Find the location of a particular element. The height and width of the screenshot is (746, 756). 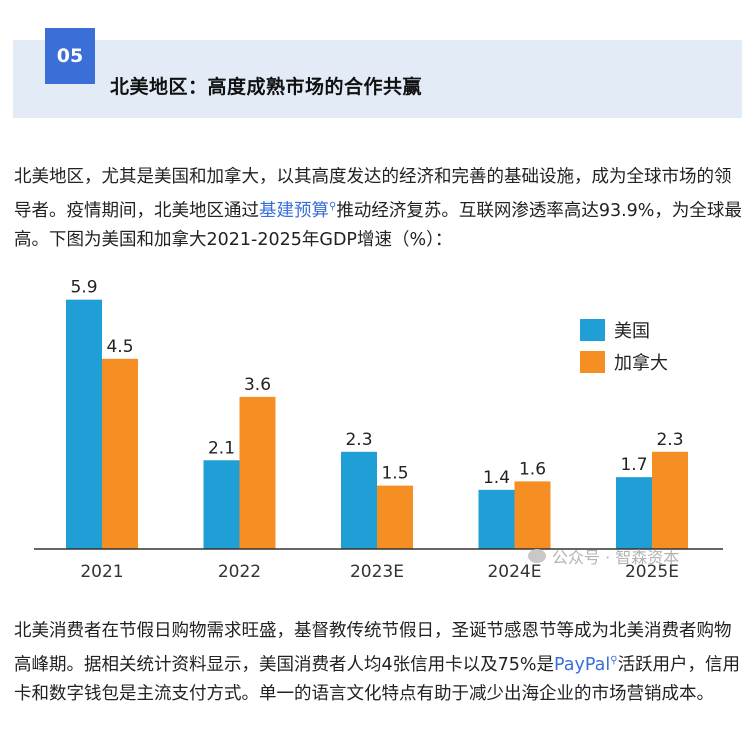

data-label: 1.6 is located at coordinates (532, 469).